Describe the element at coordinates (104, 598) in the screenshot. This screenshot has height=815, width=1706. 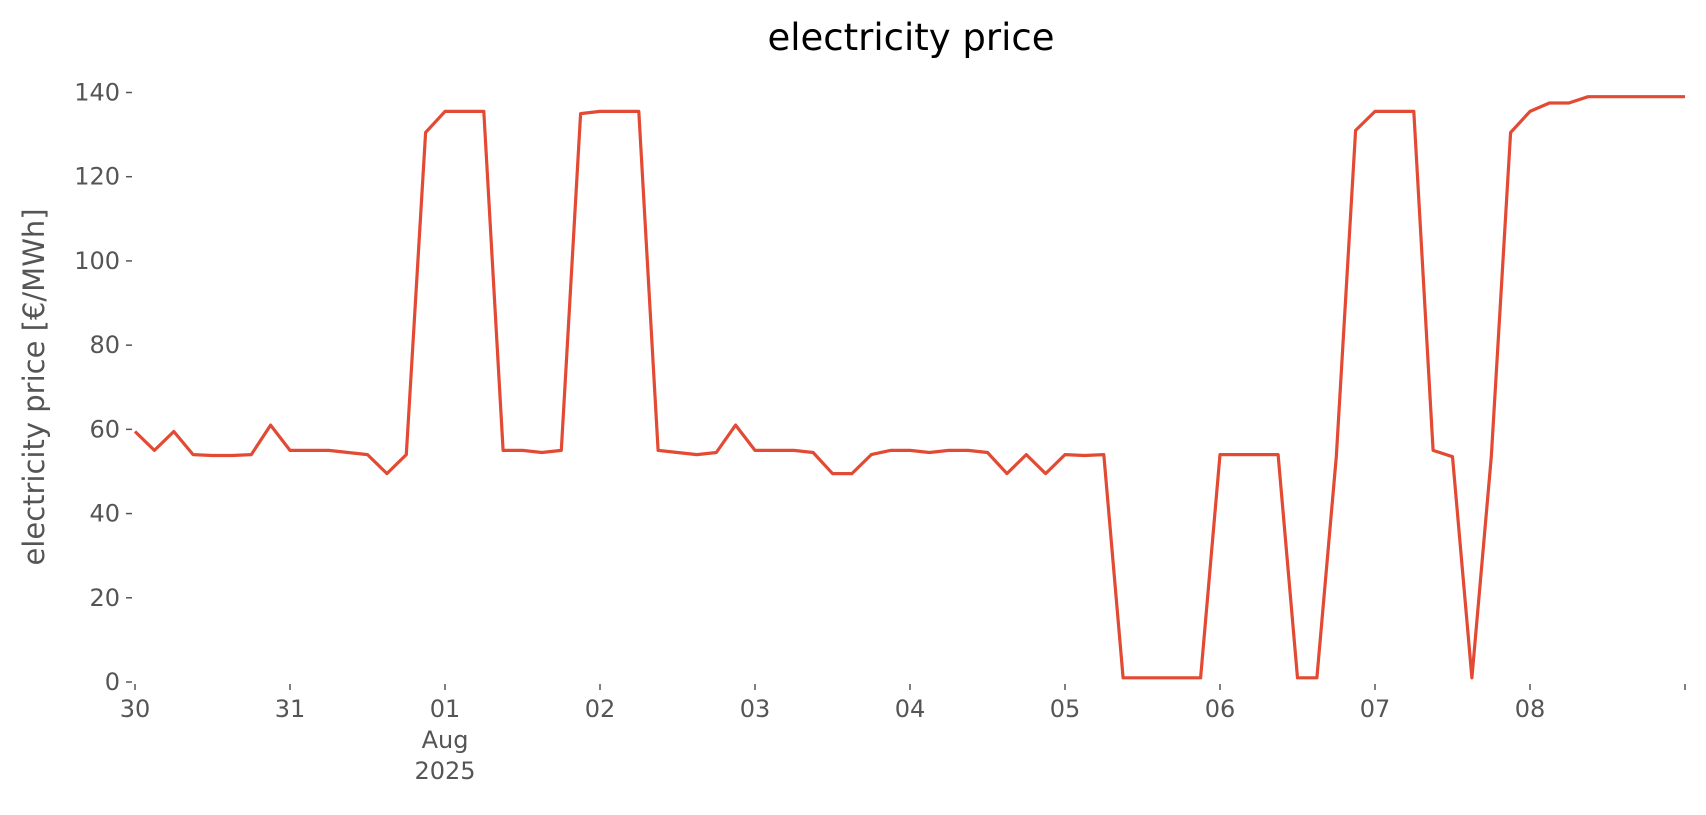
I see `y-tick-label: 20` at that location.